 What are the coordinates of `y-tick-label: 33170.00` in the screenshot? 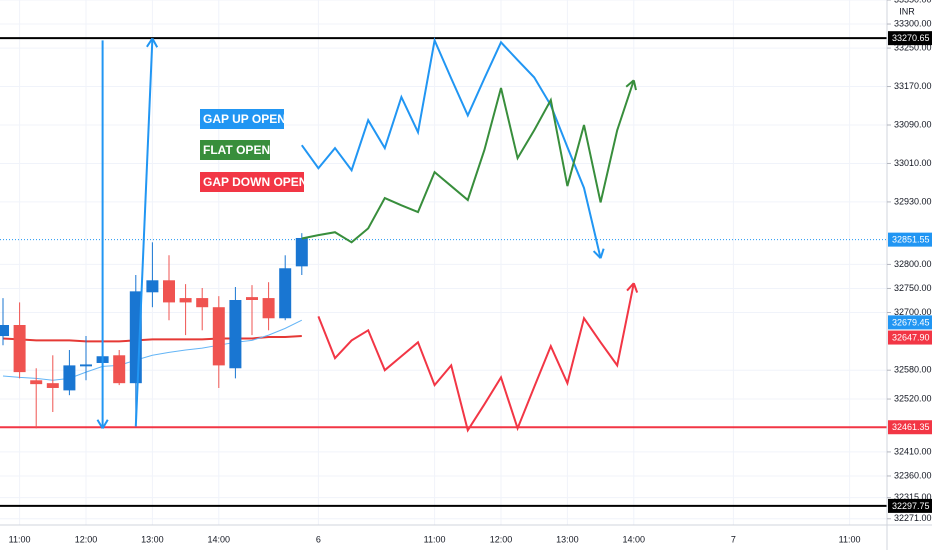 It's located at (913, 86).